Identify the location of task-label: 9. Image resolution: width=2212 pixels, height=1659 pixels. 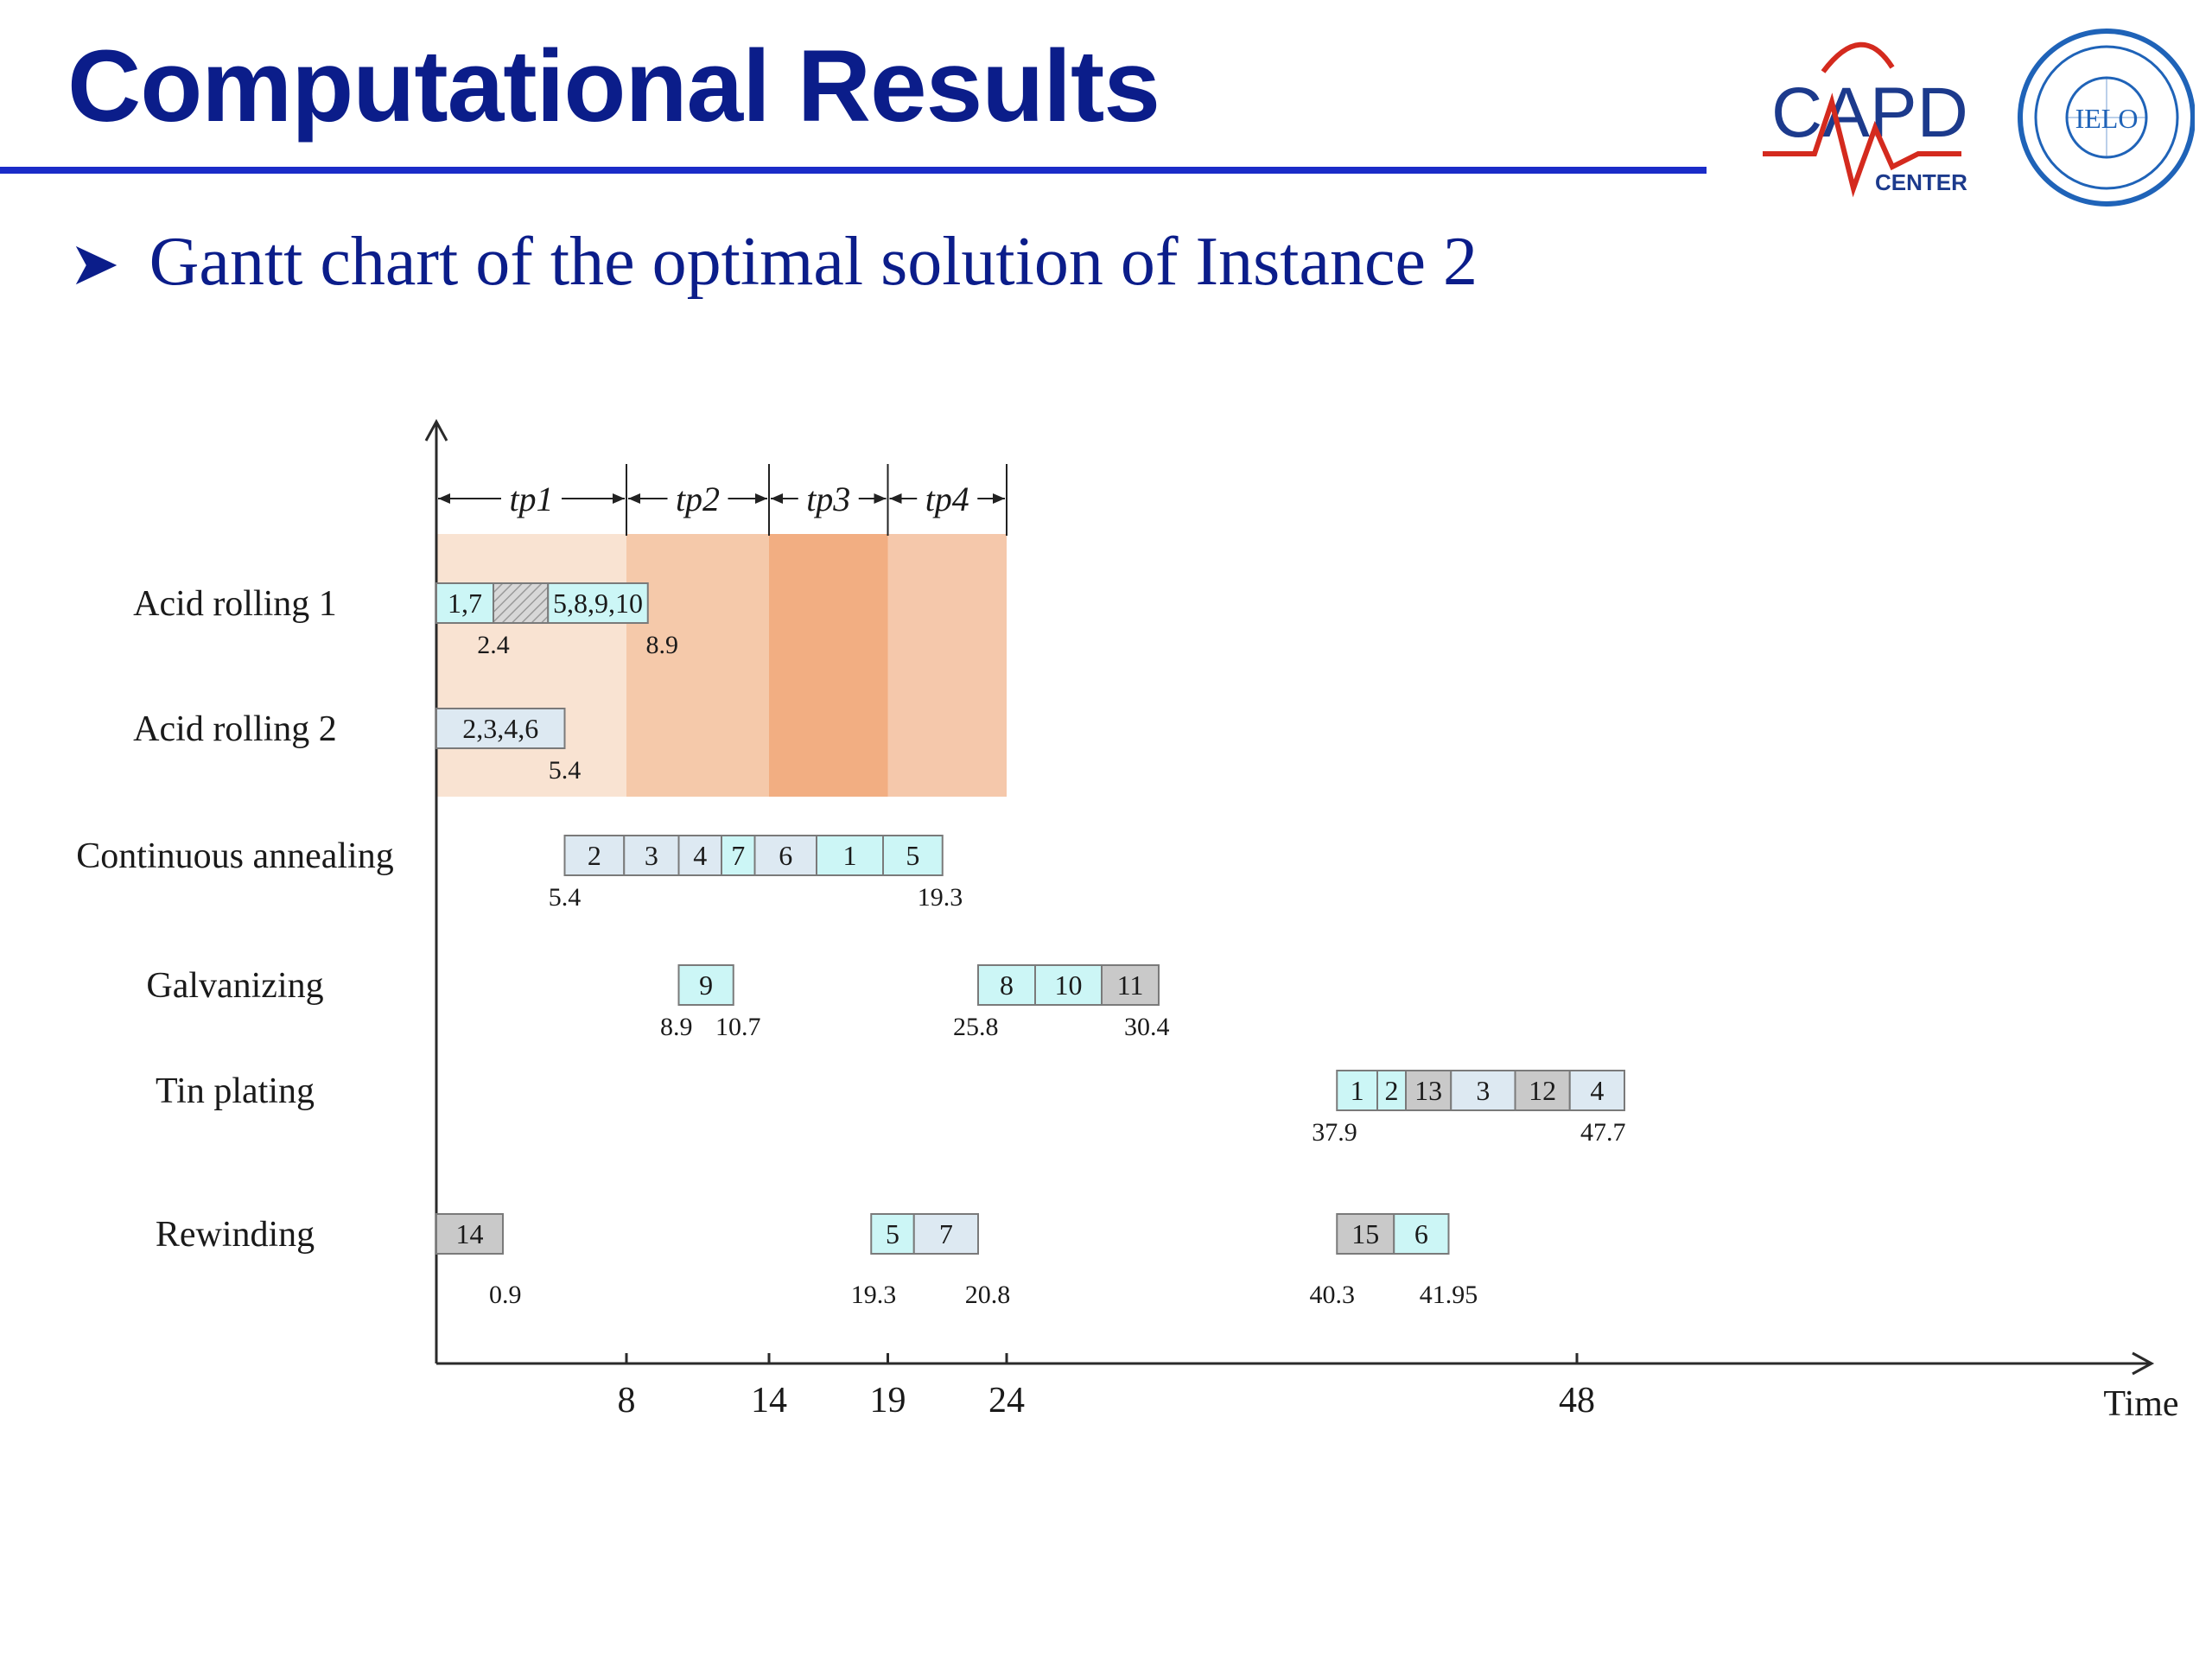
(706, 985).